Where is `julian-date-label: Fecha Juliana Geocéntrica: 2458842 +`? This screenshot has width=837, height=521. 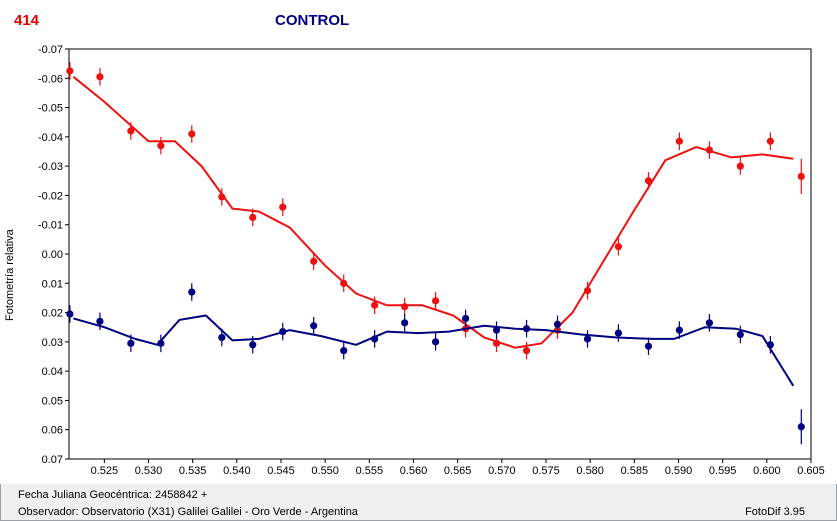
julian-date-label: Fecha Juliana Geocéntrica: 2458842 + is located at coordinates (113, 495).